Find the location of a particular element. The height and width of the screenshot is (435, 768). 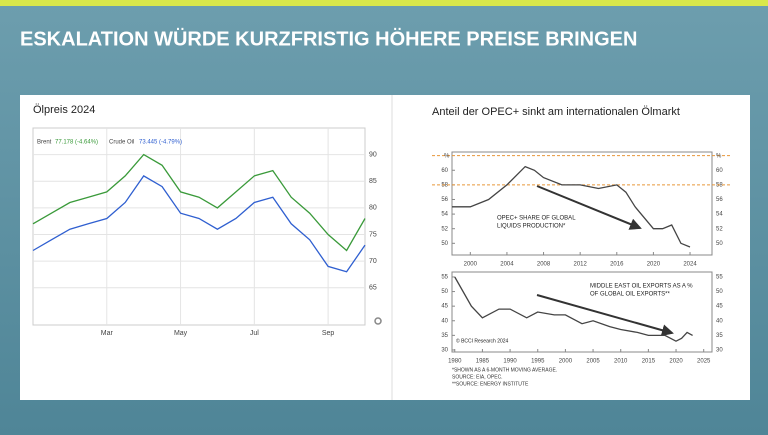

x-tick-label: 2008 is located at coordinates (544, 265).